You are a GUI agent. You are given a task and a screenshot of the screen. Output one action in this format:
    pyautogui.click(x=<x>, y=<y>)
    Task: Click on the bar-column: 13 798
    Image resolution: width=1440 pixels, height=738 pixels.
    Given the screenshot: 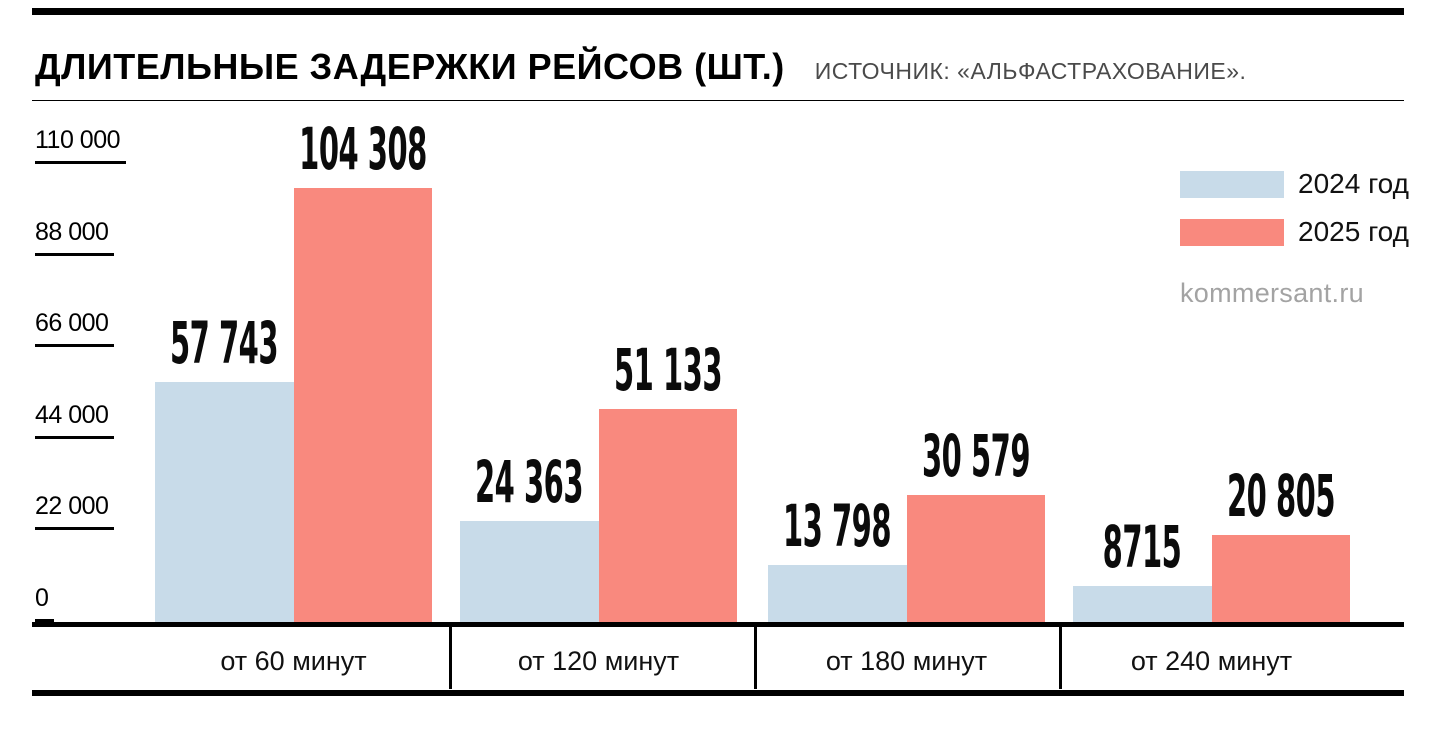 What is the action you would take?
    pyautogui.click(x=837, y=393)
    